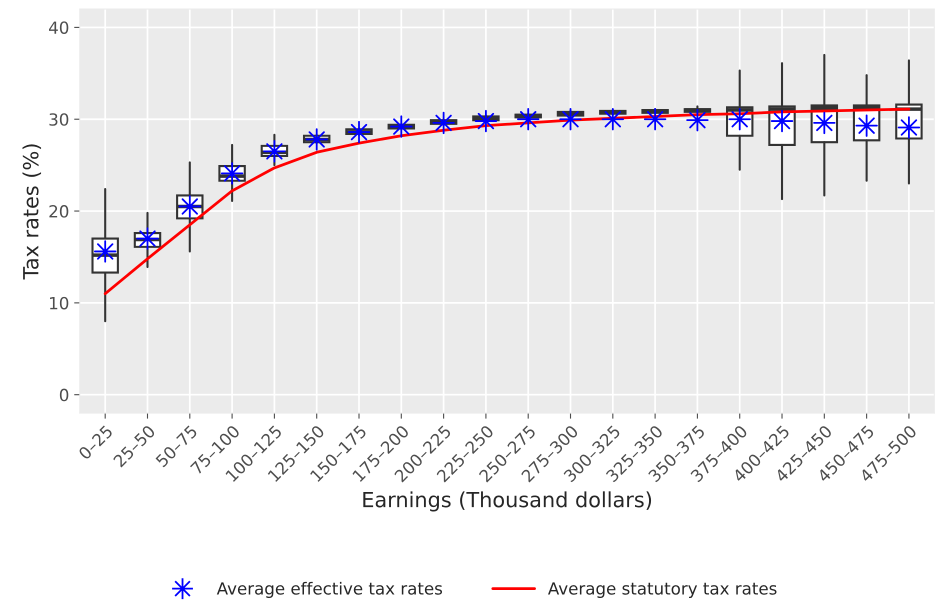 The height and width of the screenshot is (603, 939). I want to click on y-tick-label: 40, so click(58, 27).